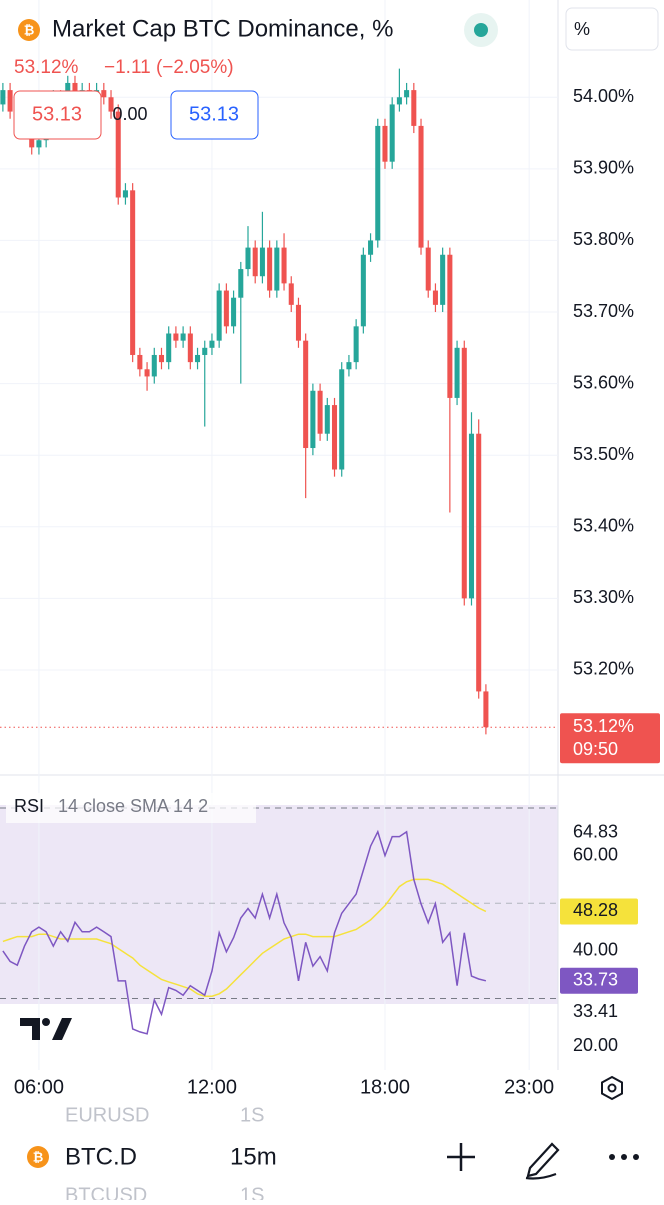  I want to click on rsi-tick-label: 64.83, so click(595, 831).